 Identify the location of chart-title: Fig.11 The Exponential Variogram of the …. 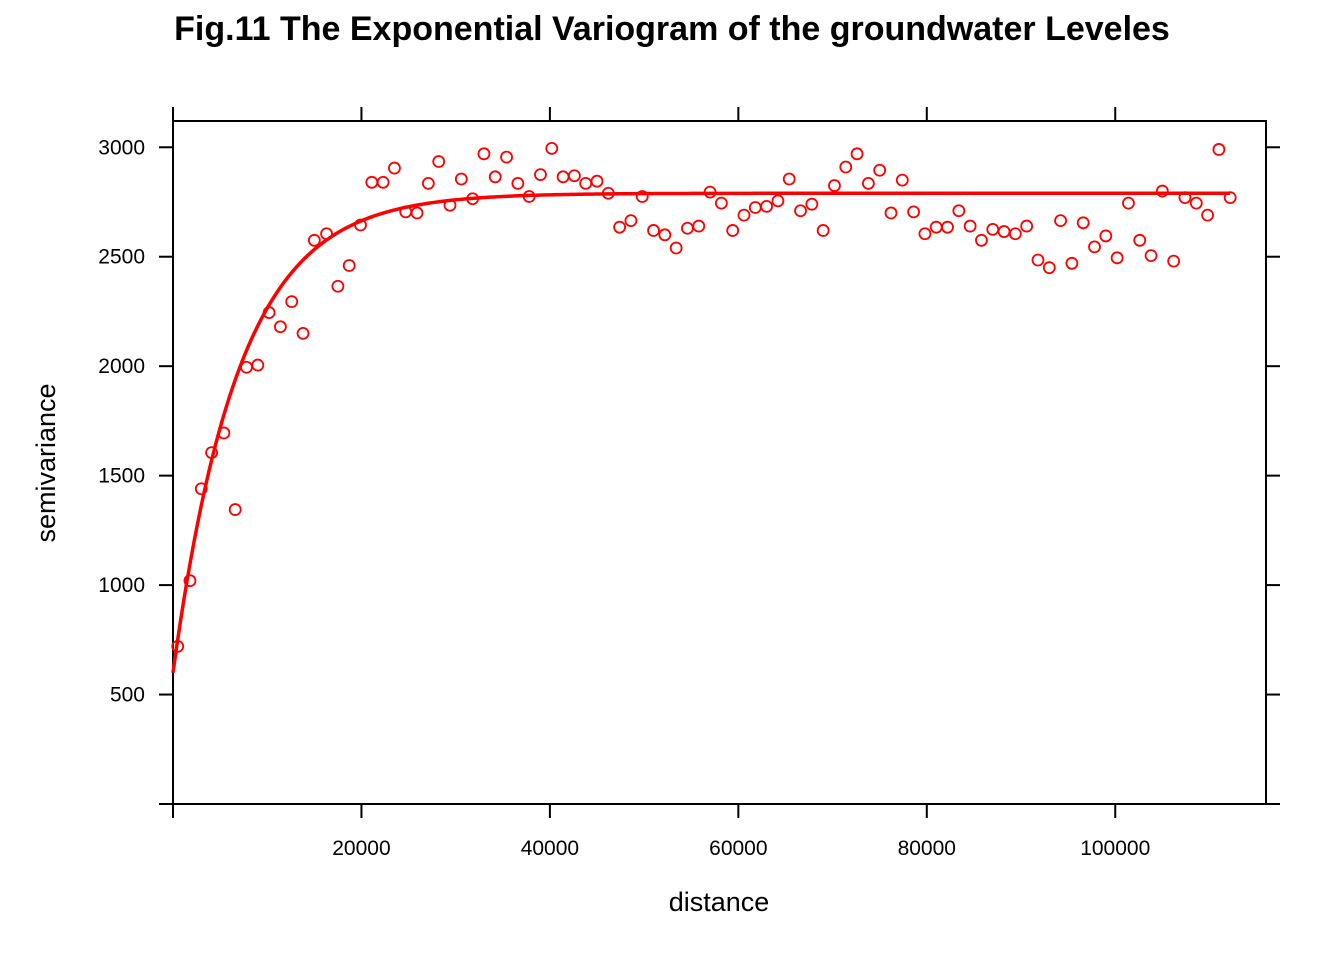
(672, 29).